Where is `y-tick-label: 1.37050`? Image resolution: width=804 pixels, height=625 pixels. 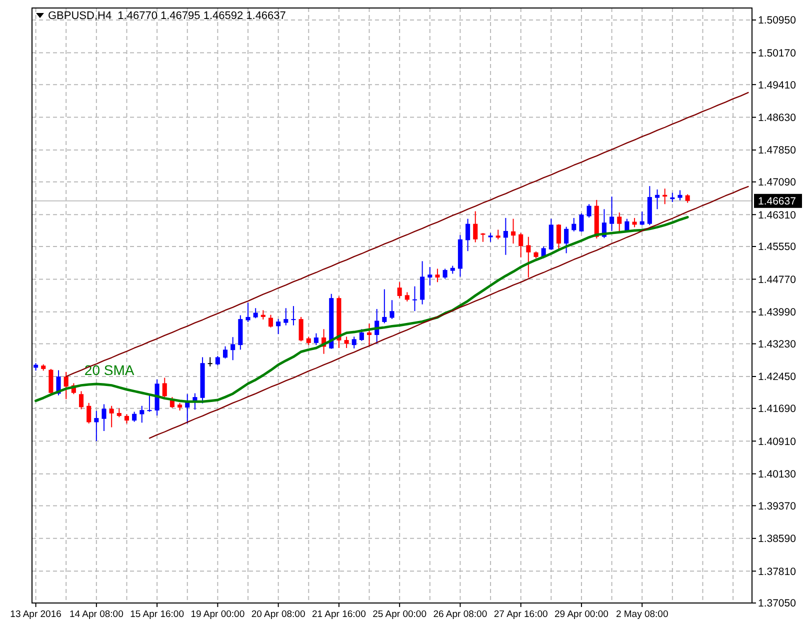
y-tick-label: 1.37050 is located at coordinates (777, 604).